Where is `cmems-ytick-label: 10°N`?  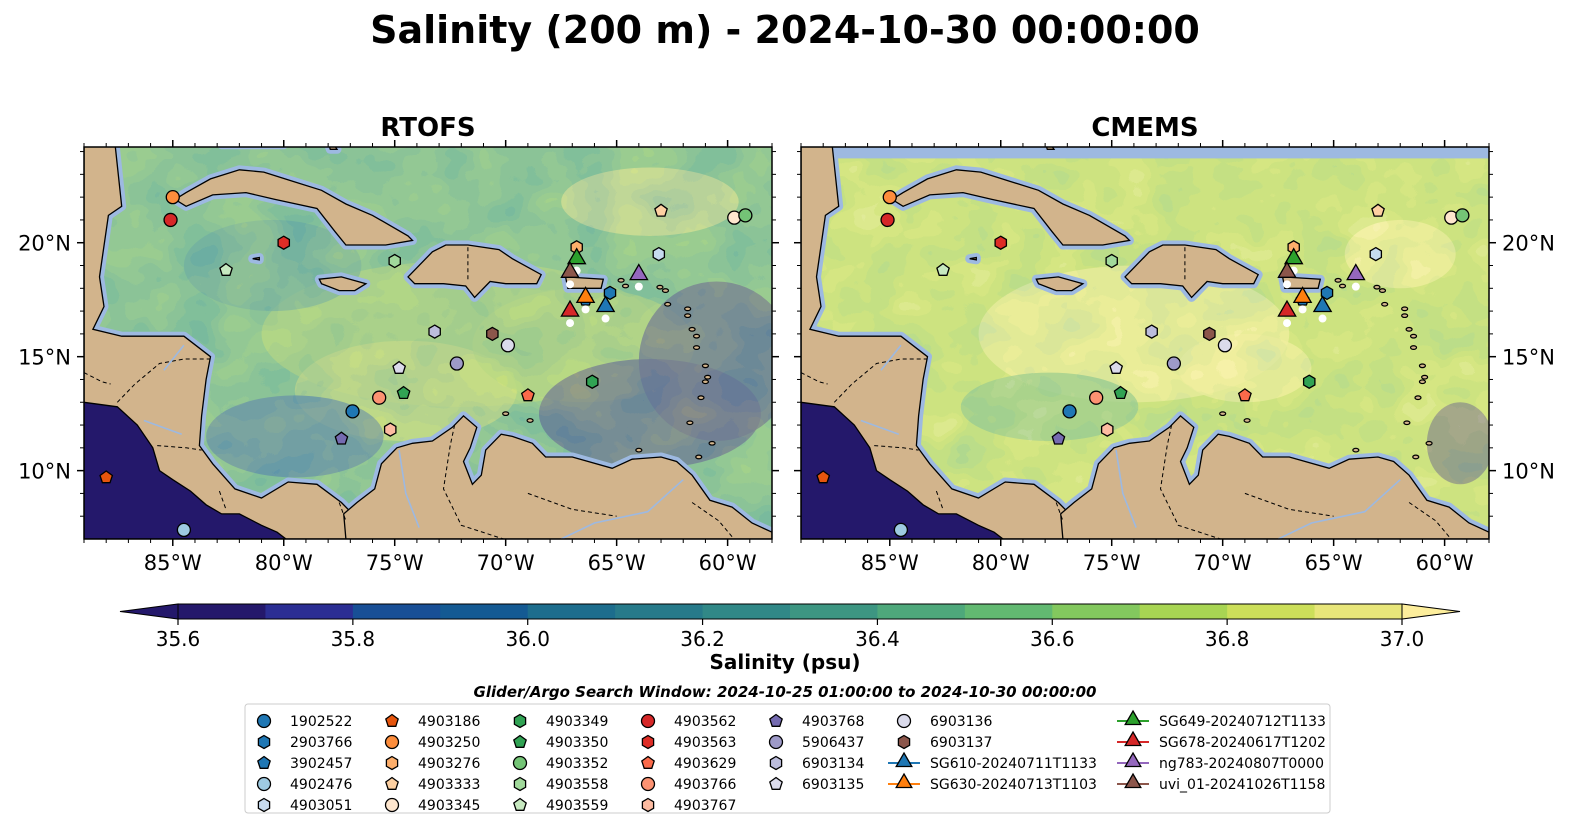 cmems-ytick-label: 10°N is located at coordinates (1528, 472).